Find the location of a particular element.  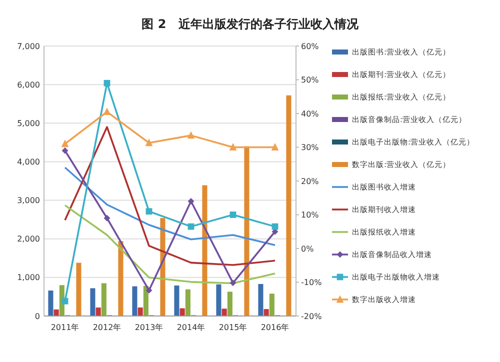

y2-tick-label: 60% is located at coordinates (310, 46).